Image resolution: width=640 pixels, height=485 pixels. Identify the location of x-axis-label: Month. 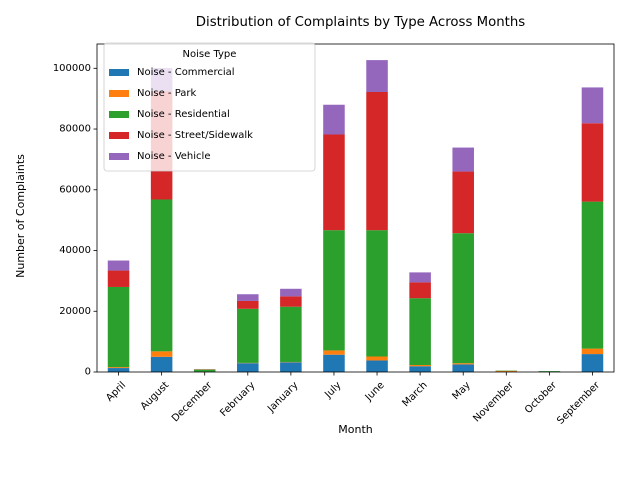
(355, 429).